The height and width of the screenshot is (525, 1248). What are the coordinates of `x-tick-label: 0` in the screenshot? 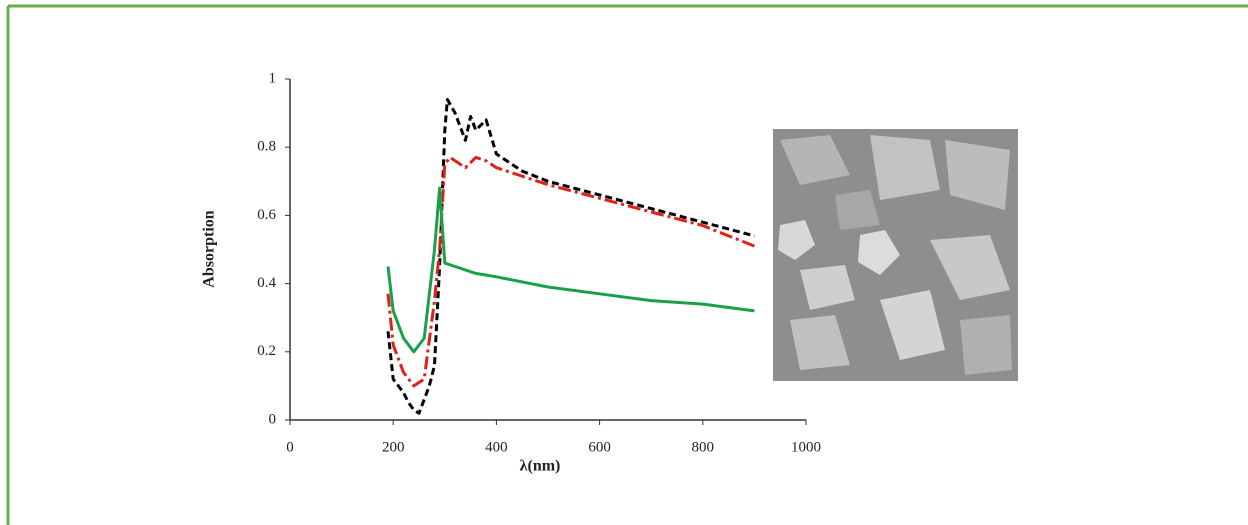 It's located at (290, 447).